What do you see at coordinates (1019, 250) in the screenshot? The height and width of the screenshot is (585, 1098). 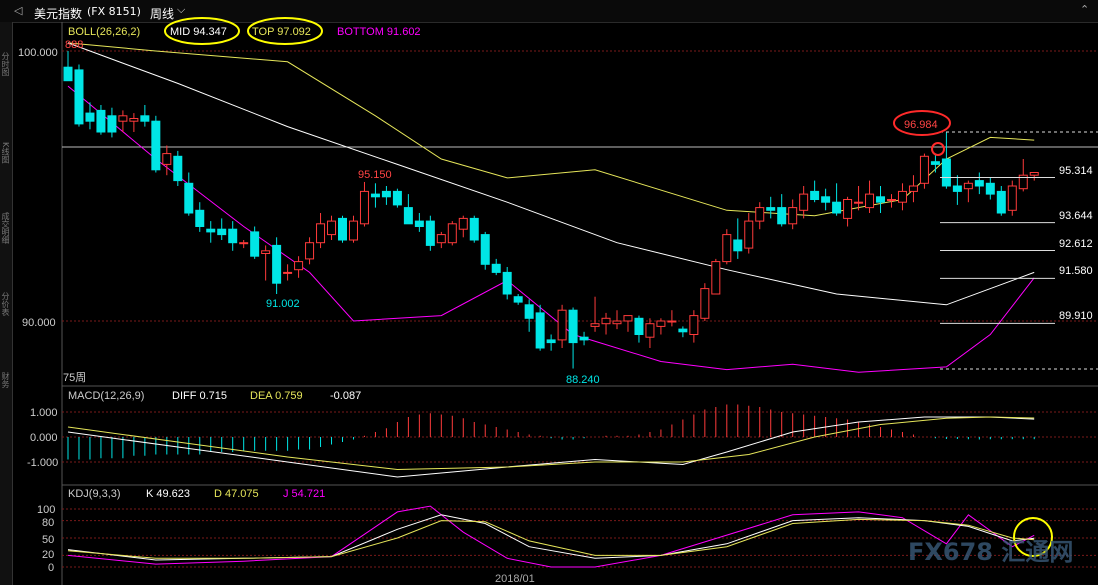 I see `fib-levels-layer` at bounding box center [1019, 250].